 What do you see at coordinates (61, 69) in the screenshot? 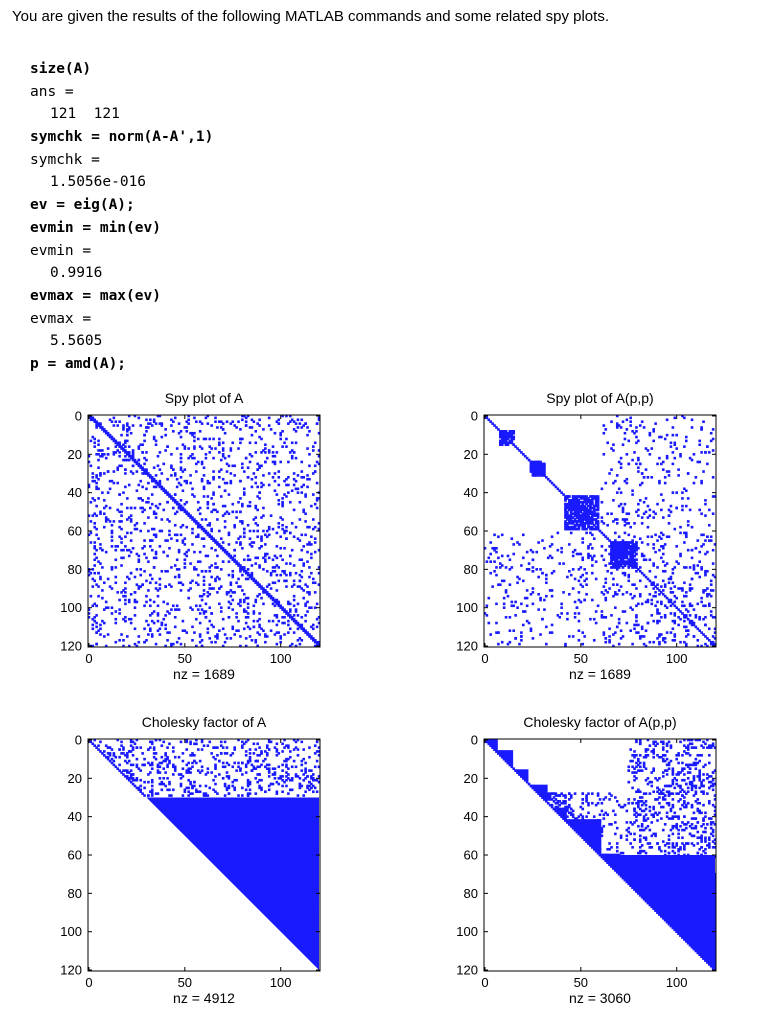
I see `code-line: size(A)` at bounding box center [61, 69].